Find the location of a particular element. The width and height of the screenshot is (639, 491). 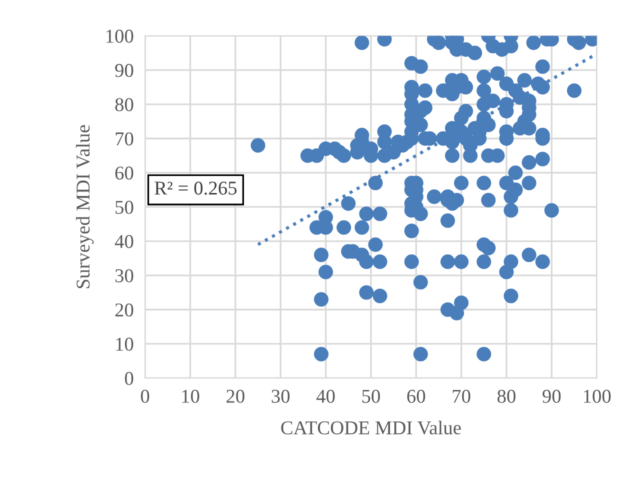

x-tick-label: 30 is located at coordinates (281, 396).